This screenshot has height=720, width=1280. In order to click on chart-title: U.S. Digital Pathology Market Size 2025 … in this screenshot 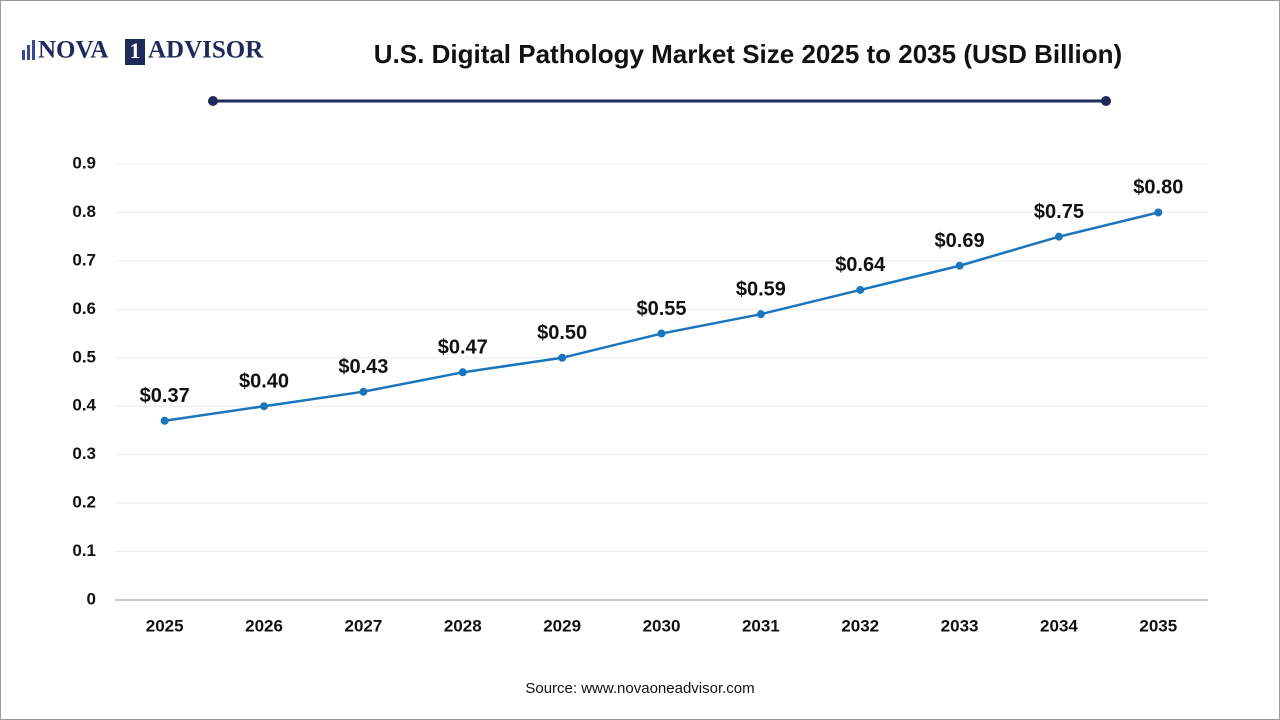, I will do `click(748, 54)`.